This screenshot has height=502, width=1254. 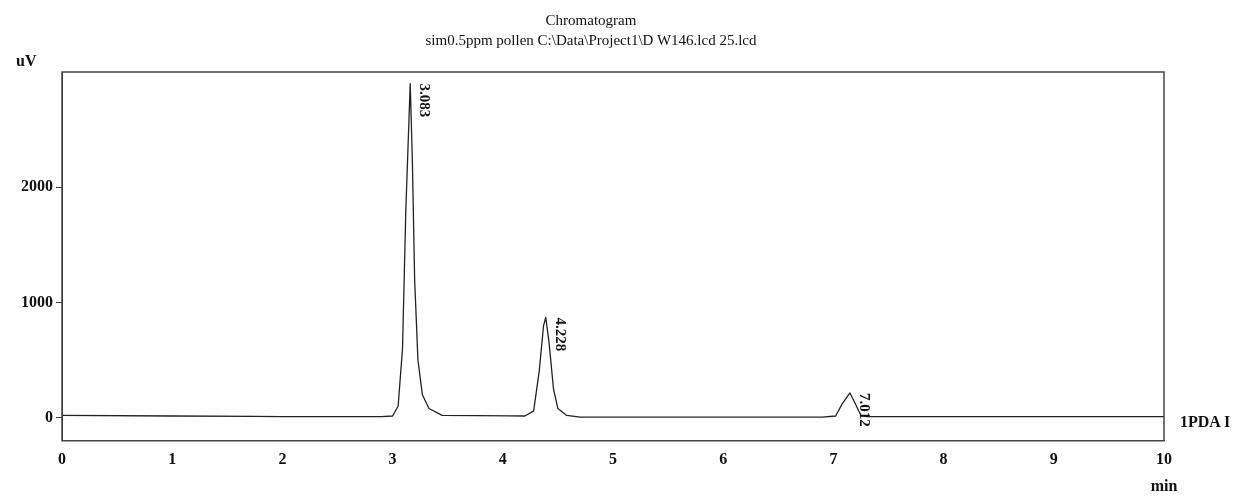 I want to click on x-tick-label: 7, so click(x=833, y=458).